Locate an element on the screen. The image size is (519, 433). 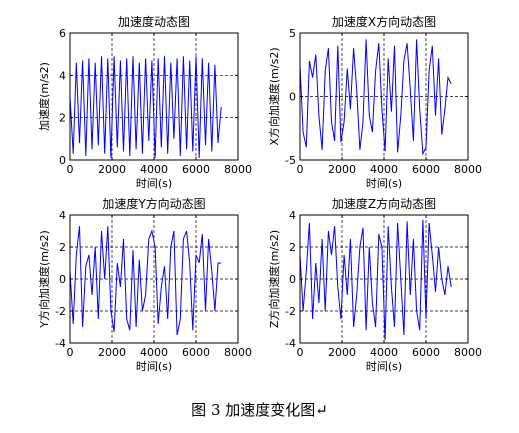
chart-title: 加速度Y方向动态图 is located at coordinates (153, 203).